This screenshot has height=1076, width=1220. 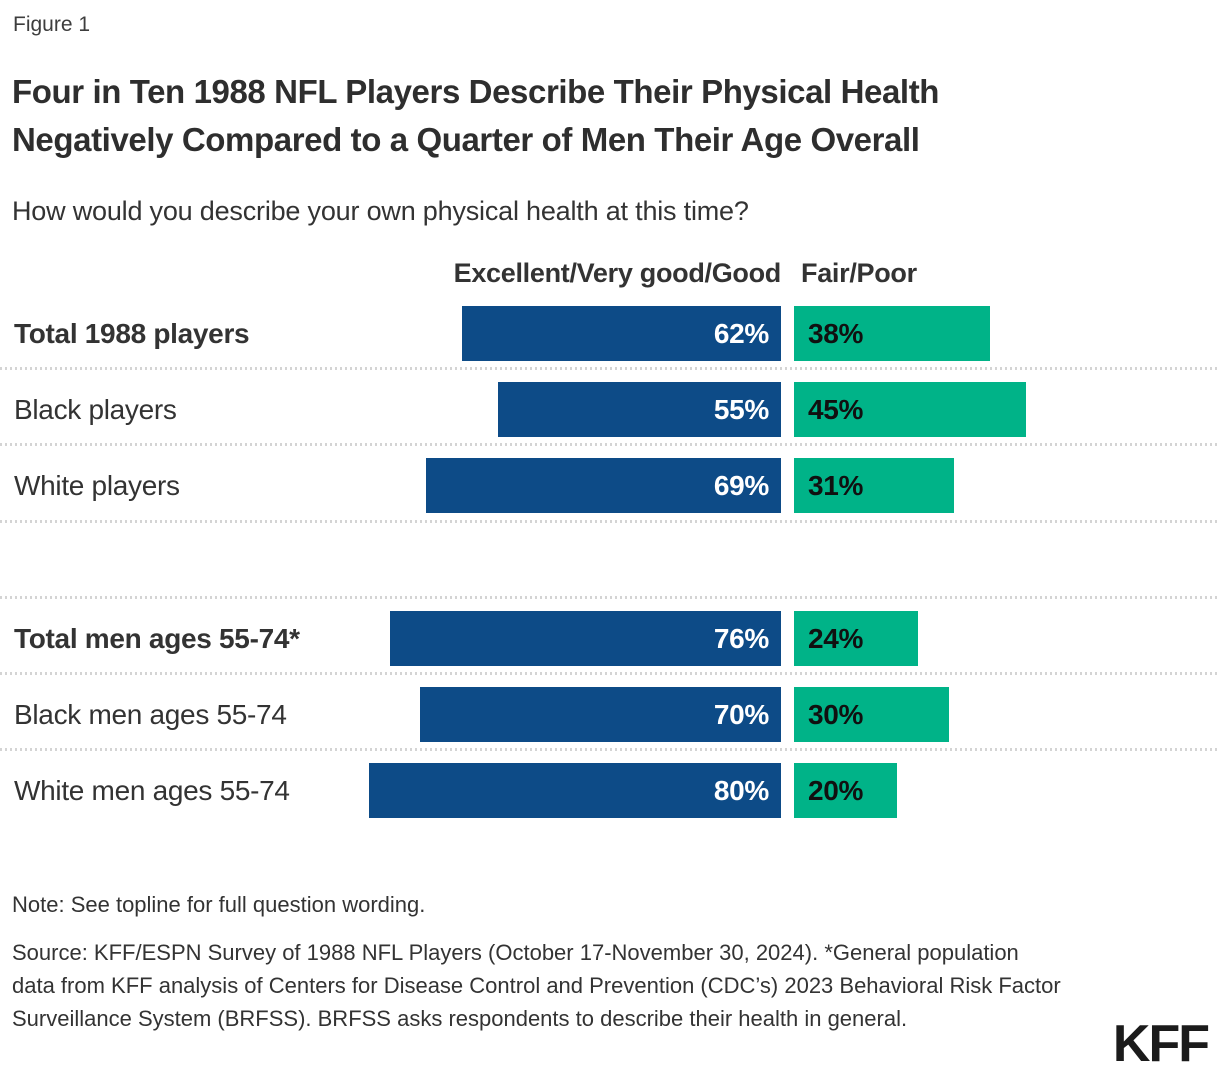 I want to click on row-label: White players, so click(x=97, y=485).